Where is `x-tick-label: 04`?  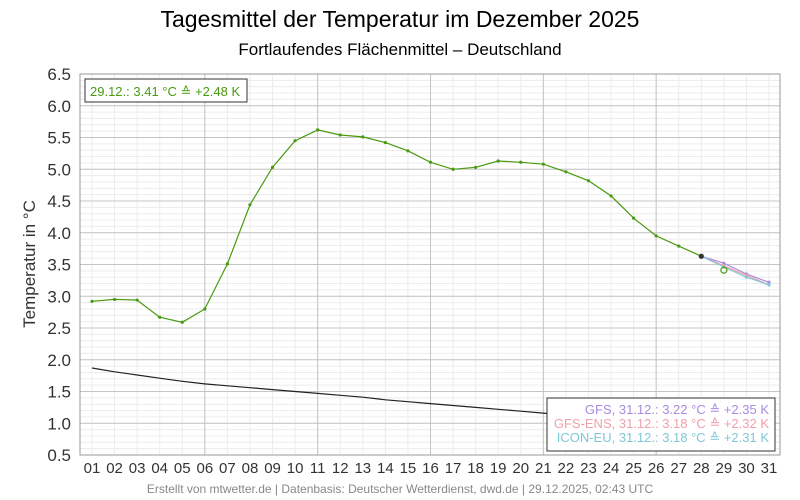
x-tick-label: 04 is located at coordinates (159, 468).